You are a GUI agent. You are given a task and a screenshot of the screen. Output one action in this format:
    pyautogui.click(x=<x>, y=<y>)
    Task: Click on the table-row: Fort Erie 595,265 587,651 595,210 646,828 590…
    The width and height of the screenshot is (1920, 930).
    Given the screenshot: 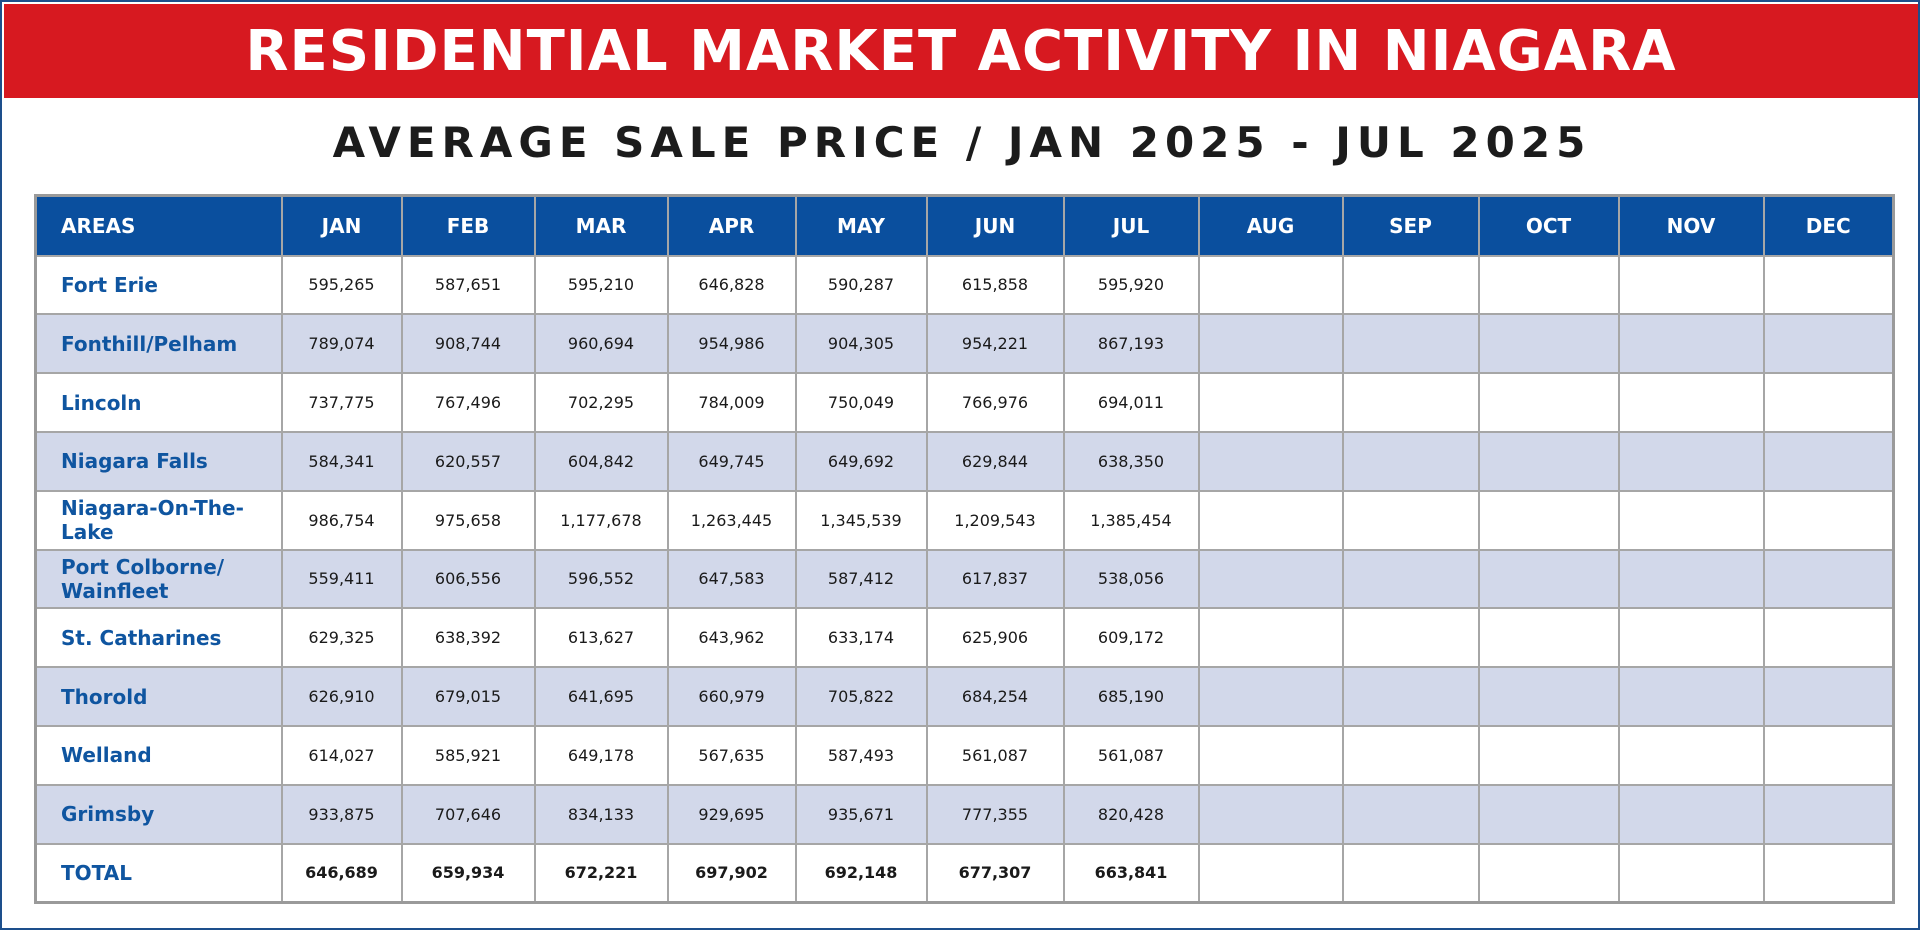 What is the action you would take?
    pyautogui.click(x=964, y=285)
    